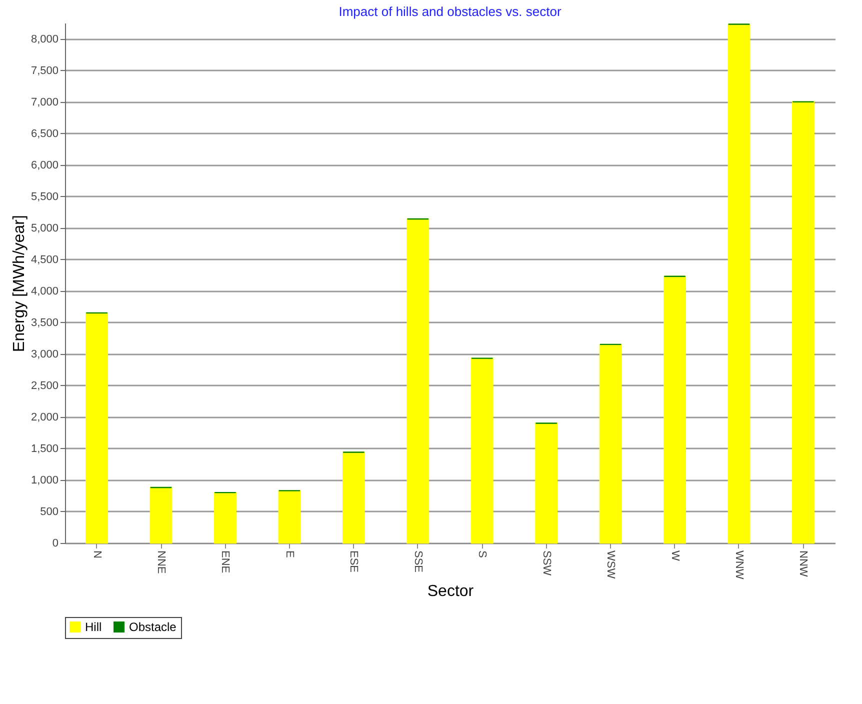 Image resolution: width=862 pixels, height=704 pixels. I want to click on y-tick-label: 5,000, so click(44, 228).